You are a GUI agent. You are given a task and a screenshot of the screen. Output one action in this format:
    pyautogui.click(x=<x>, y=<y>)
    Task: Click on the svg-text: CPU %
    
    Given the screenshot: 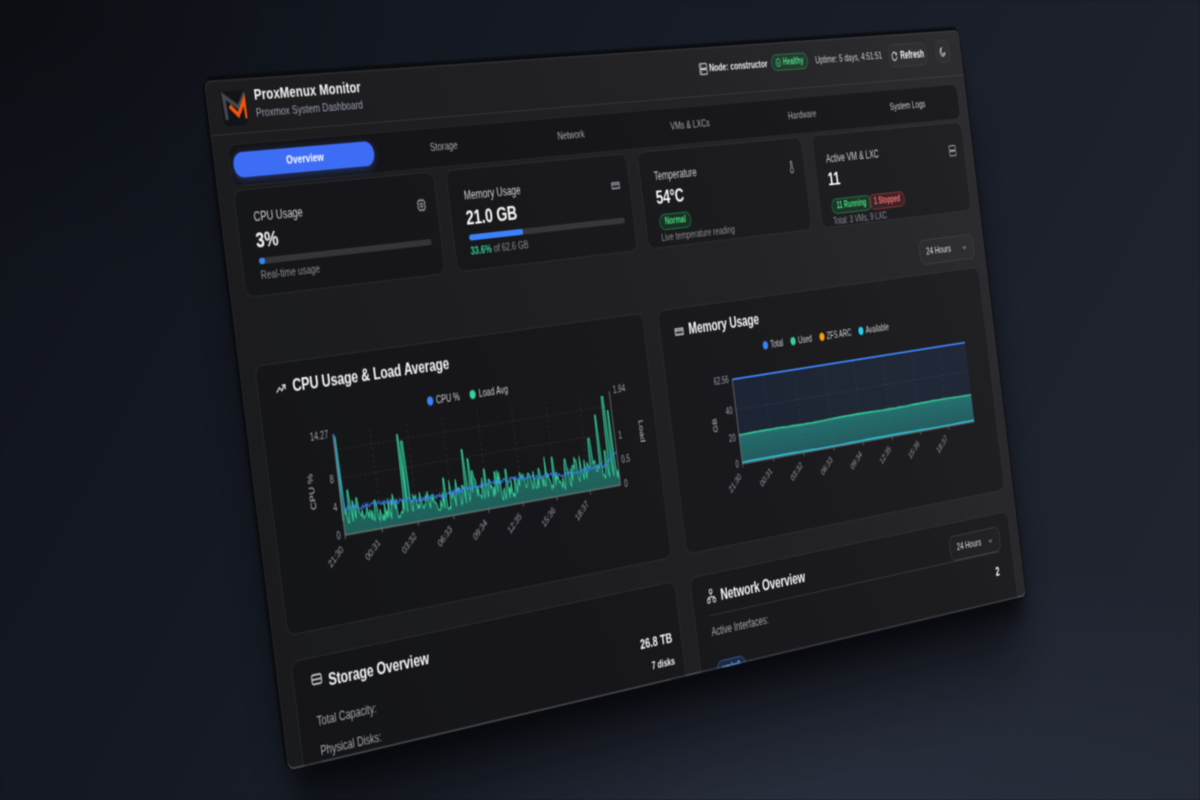 What is the action you would take?
    pyautogui.click(x=312, y=492)
    